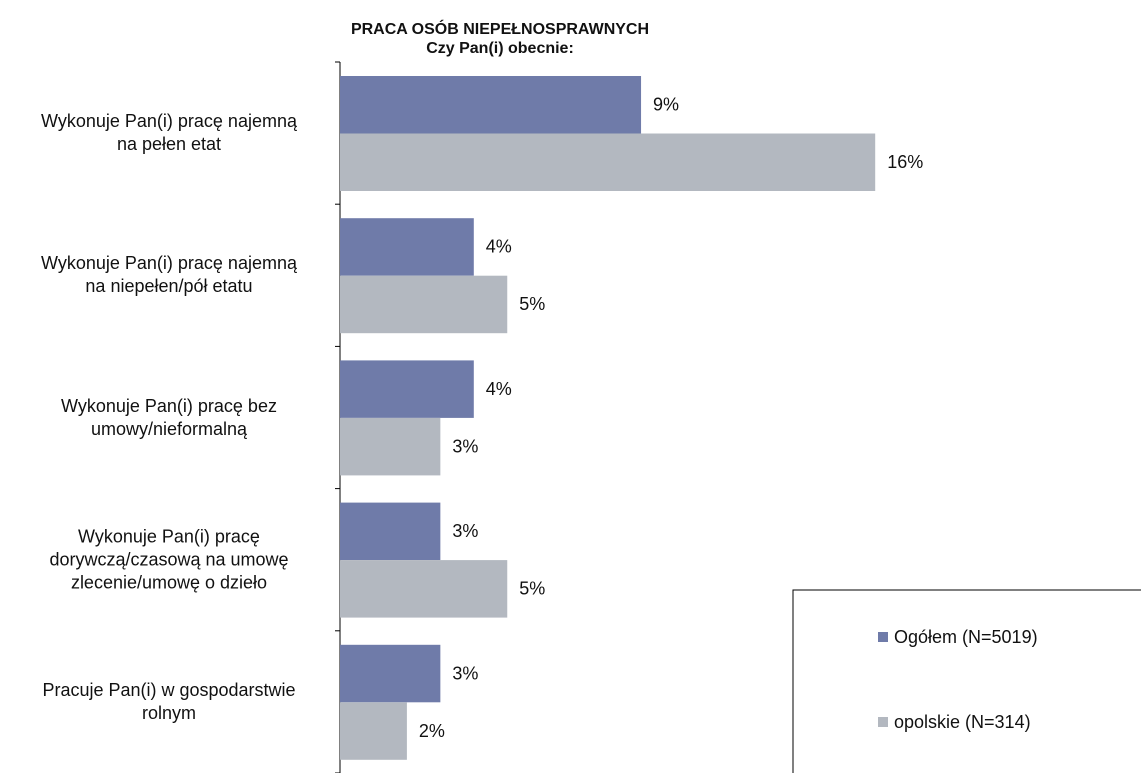 This screenshot has height=773, width=1141. I want to click on category-label: Pracuje Pan(i) w gospodarstwie rolnym, so click(169, 701).